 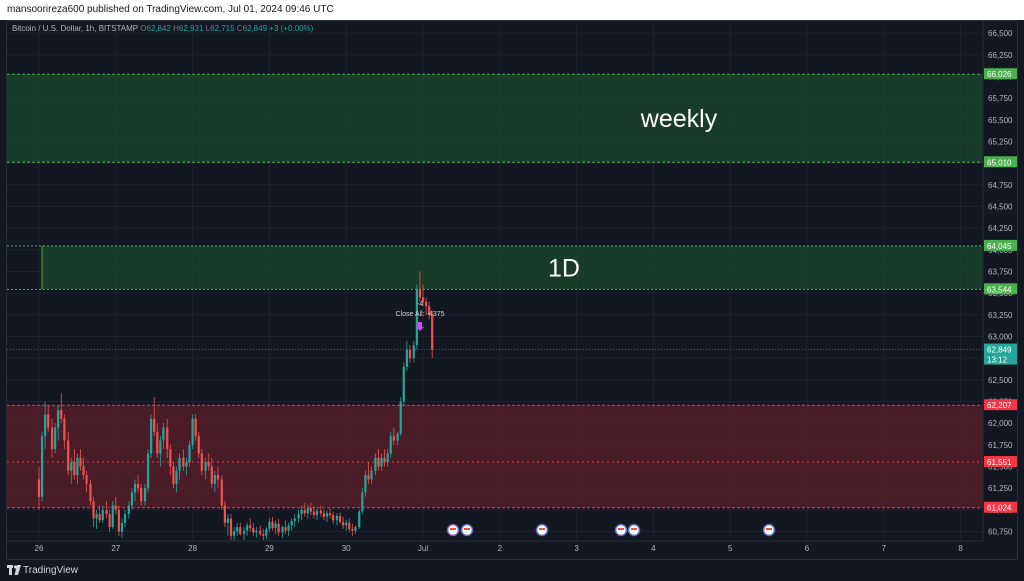 I want to click on low-label: L, so click(x=208, y=28).